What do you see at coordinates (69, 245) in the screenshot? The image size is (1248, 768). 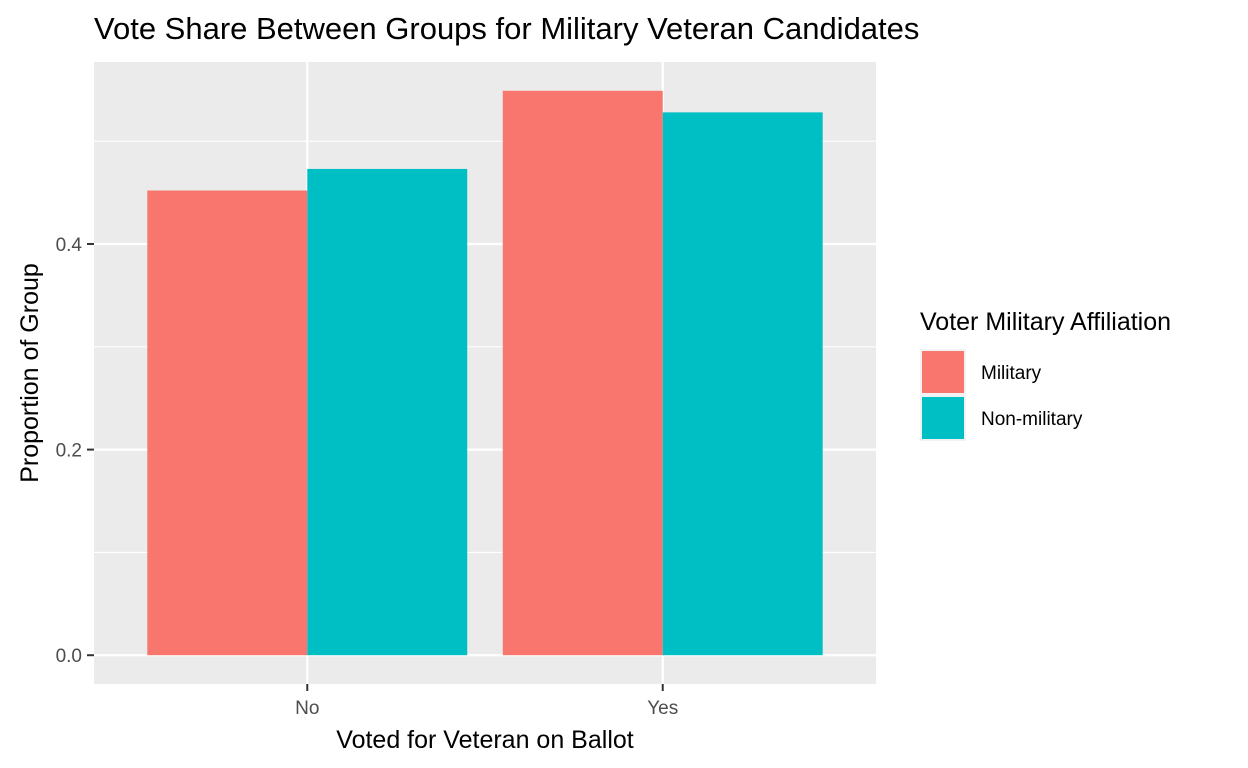 I see `y-tick-label: 0.4` at bounding box center [69, 245].